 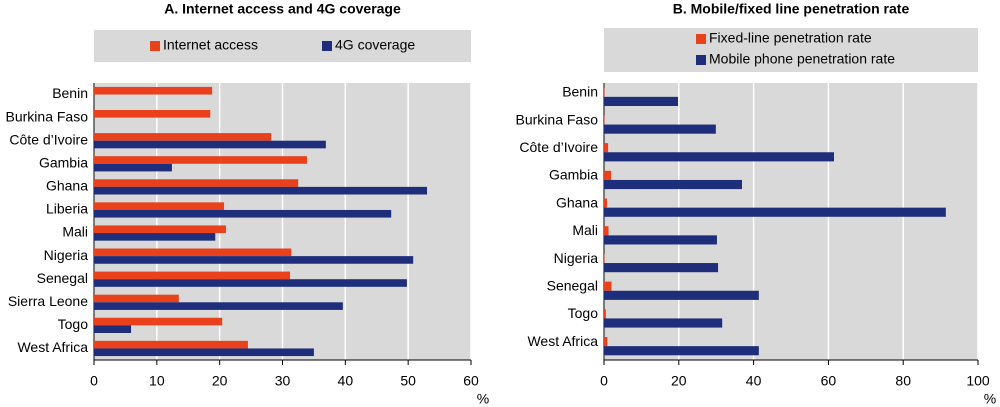 What do you see at coordinates (978, 381) in the screenshot?
I see `x-tick-label: 100` at bounding box center [978, 381].